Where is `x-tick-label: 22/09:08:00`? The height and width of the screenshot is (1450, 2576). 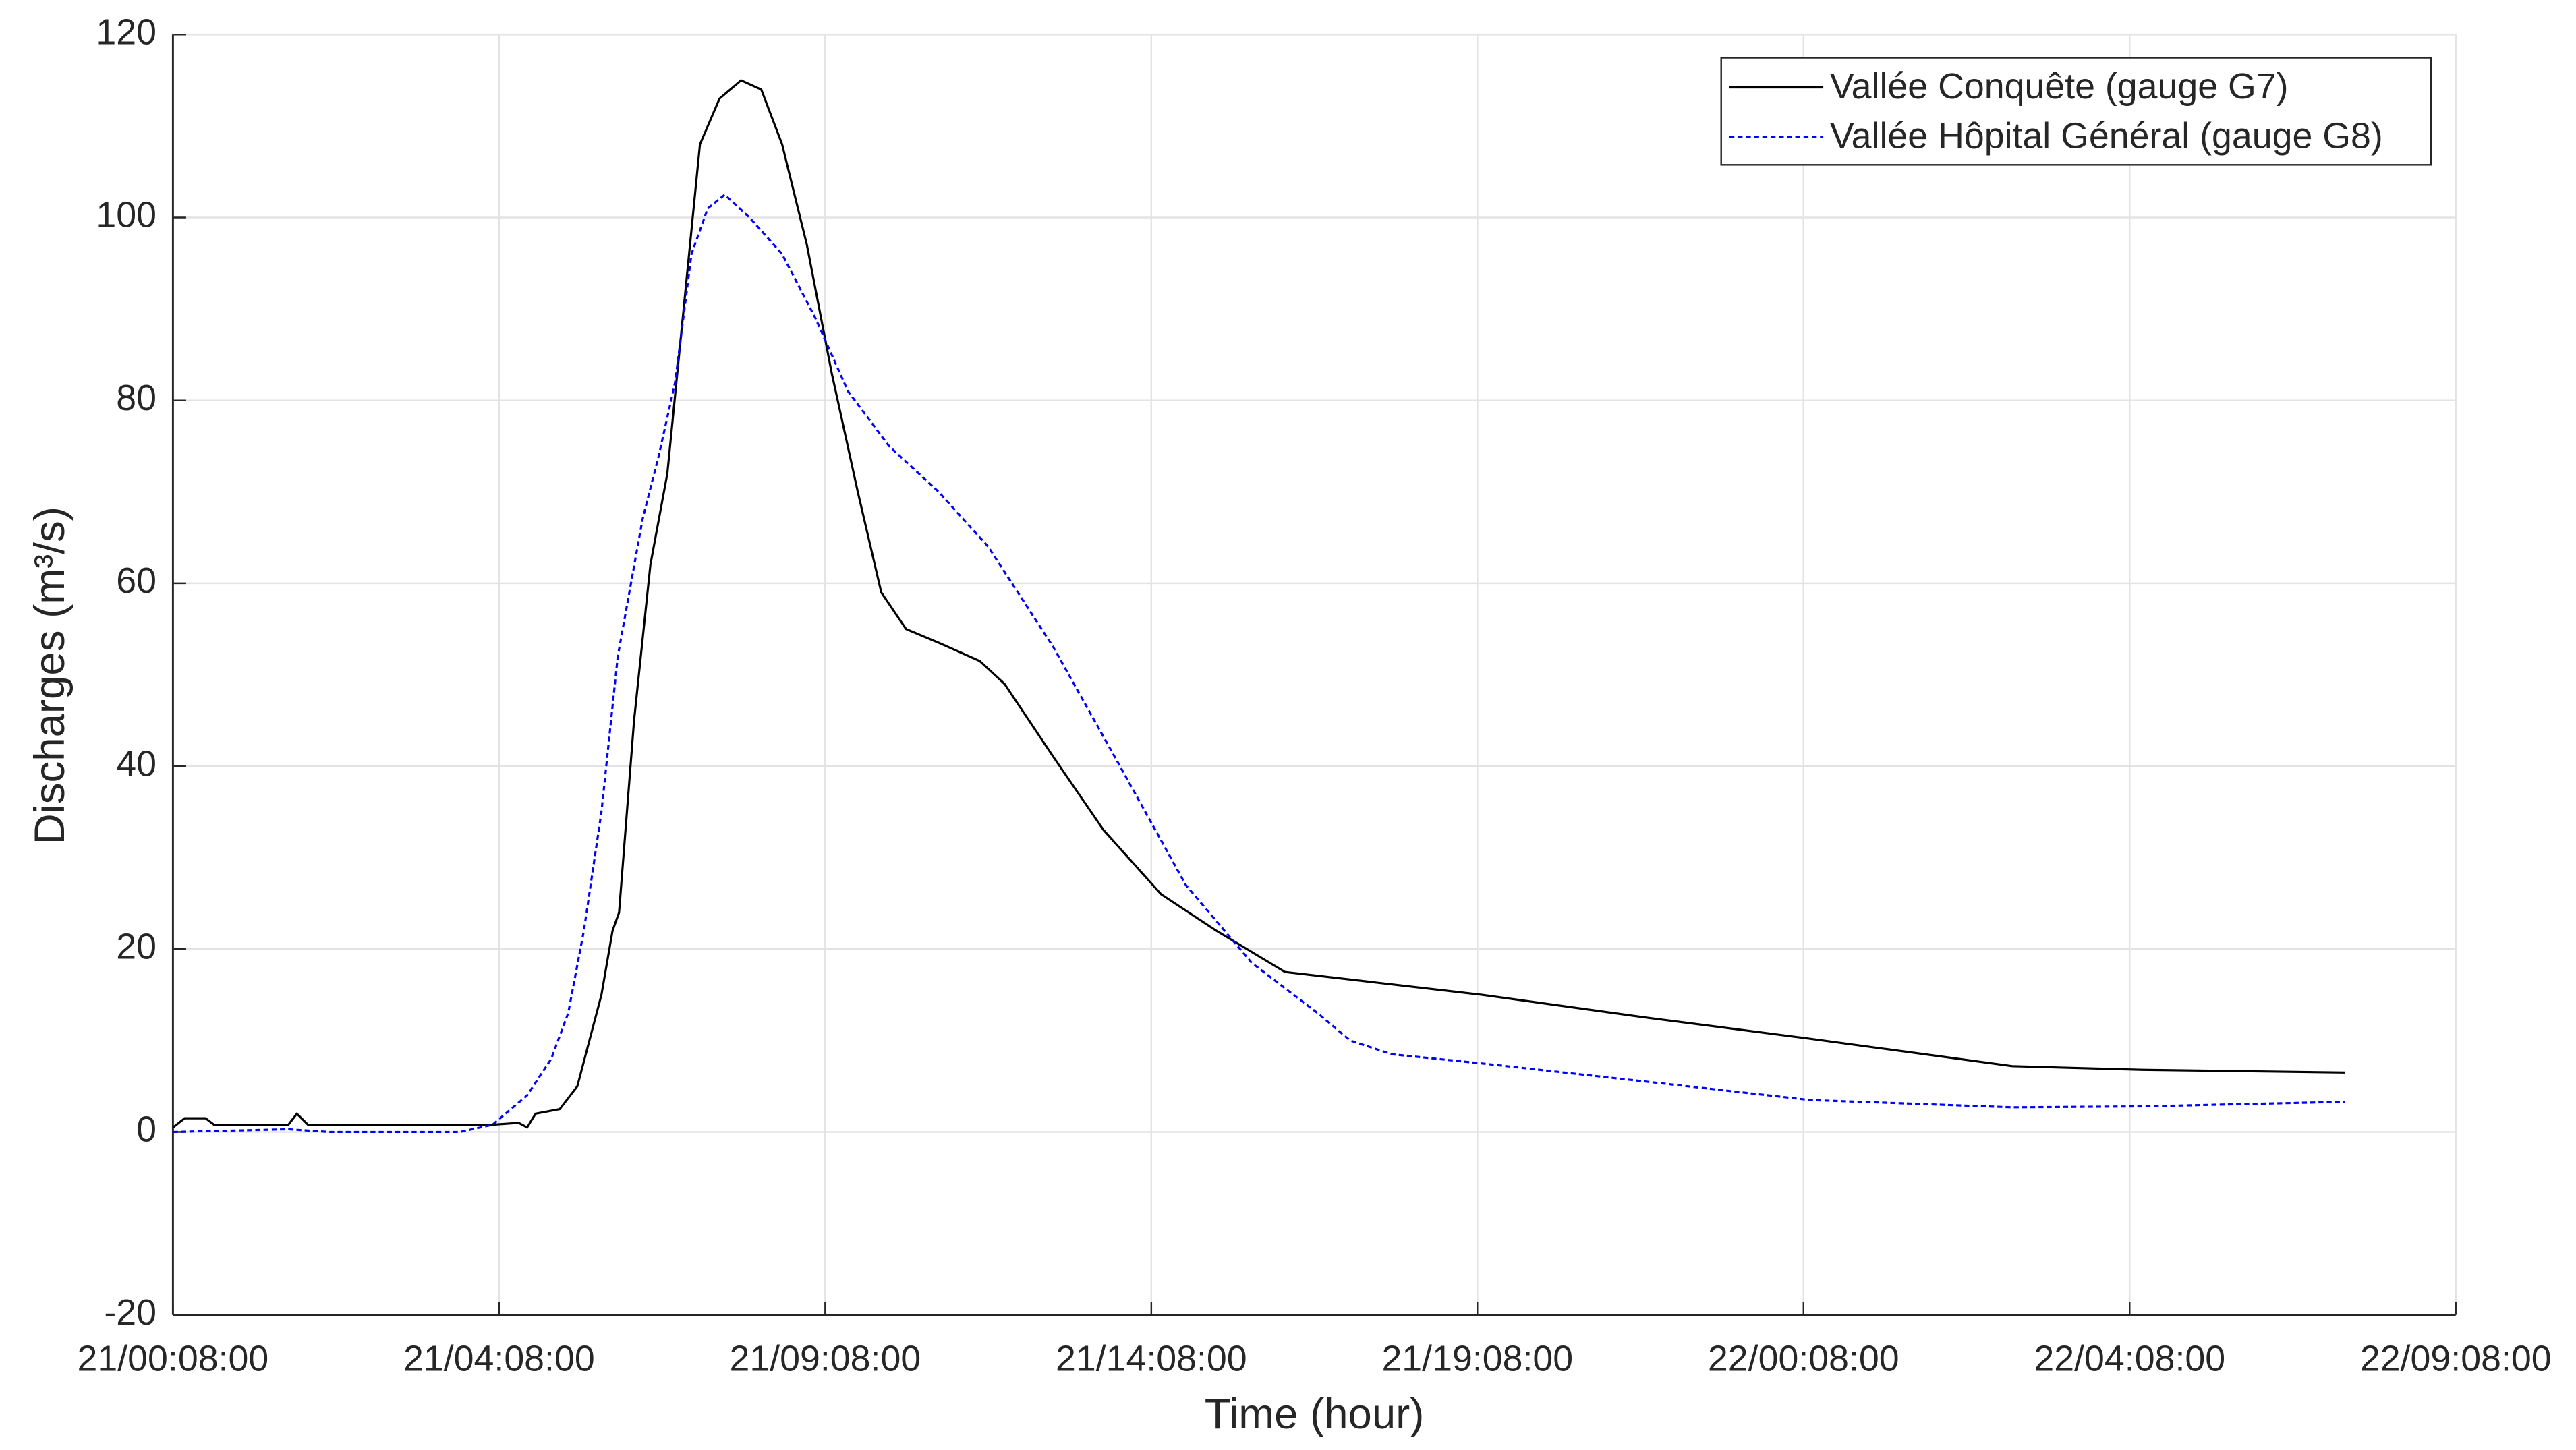
x-tick-label: 22/09:08:00 is located at coordinates (2456, 1358).